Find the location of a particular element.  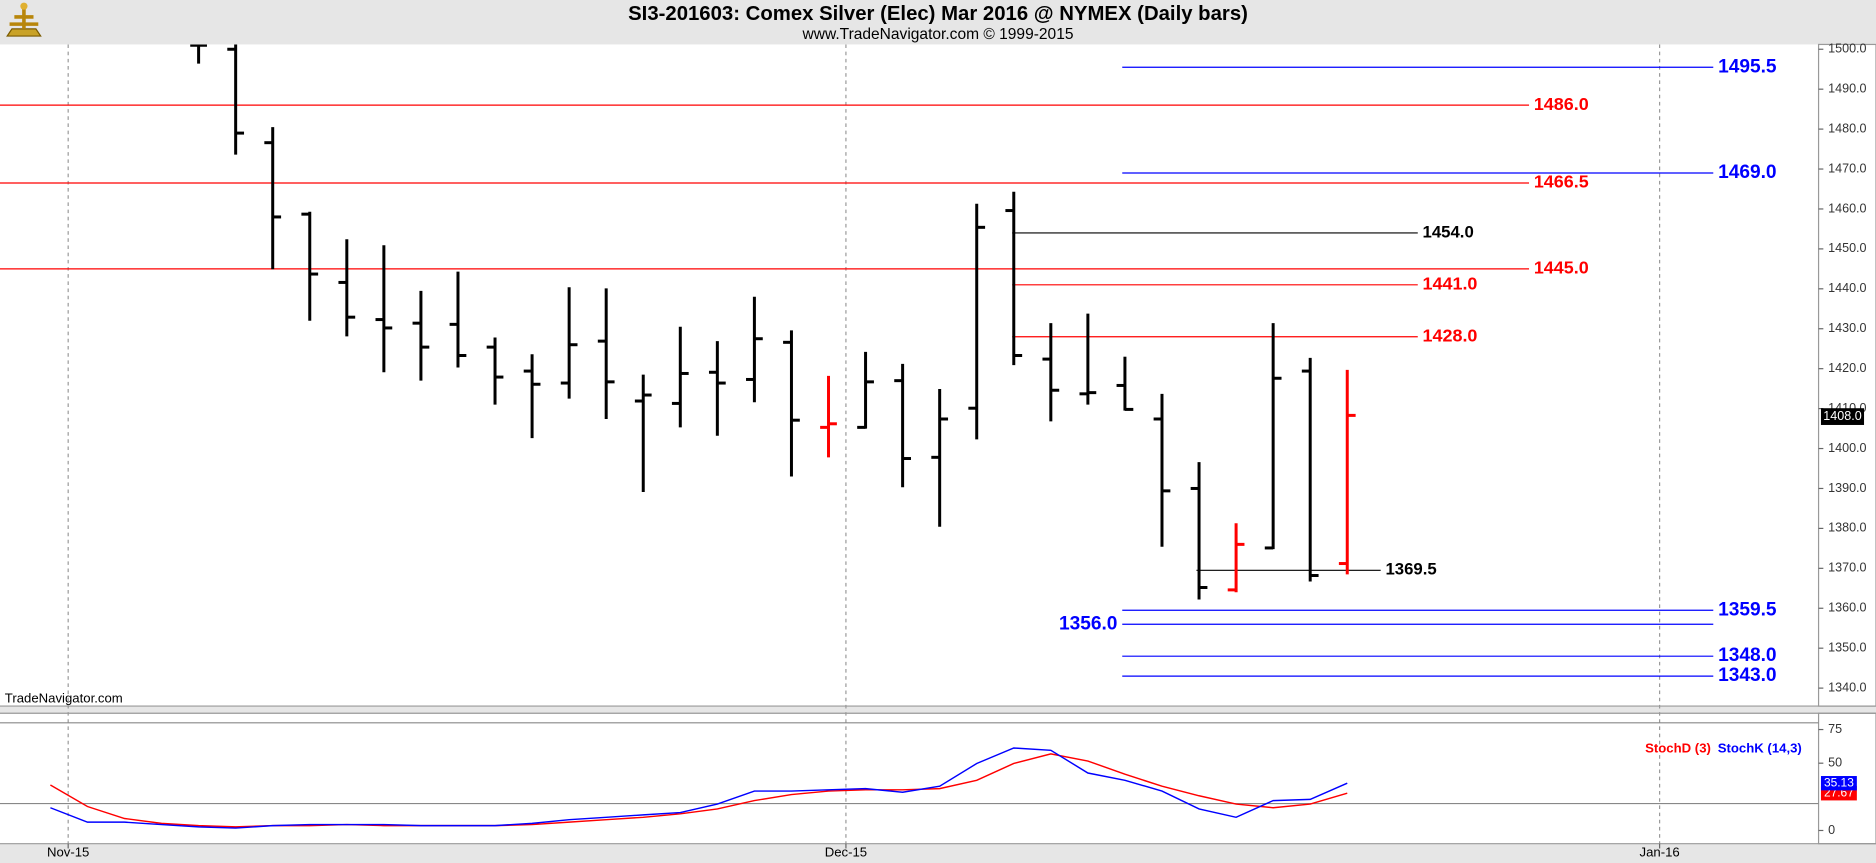

last-price-label: 1408.0 is located at coordinates (1842, 416).